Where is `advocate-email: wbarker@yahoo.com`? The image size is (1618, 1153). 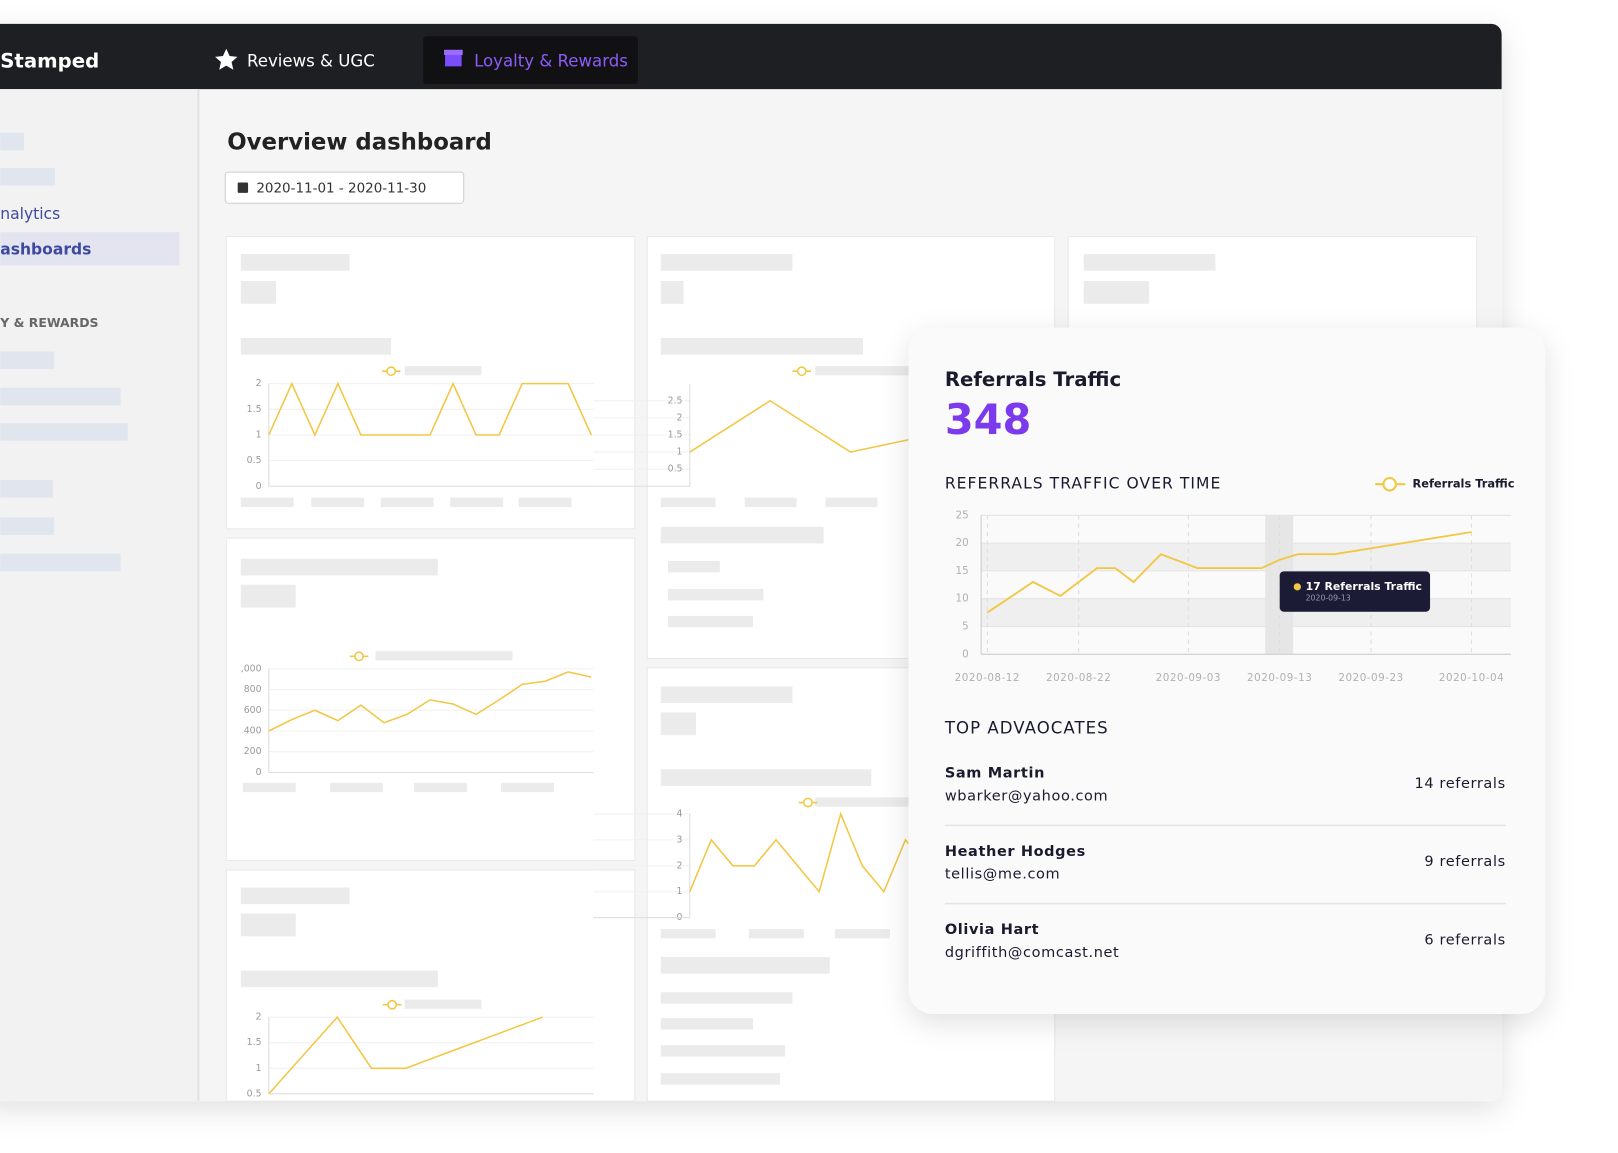
advocate-email: wbarker@yahoo.com is located at coordinates (1026, 796).